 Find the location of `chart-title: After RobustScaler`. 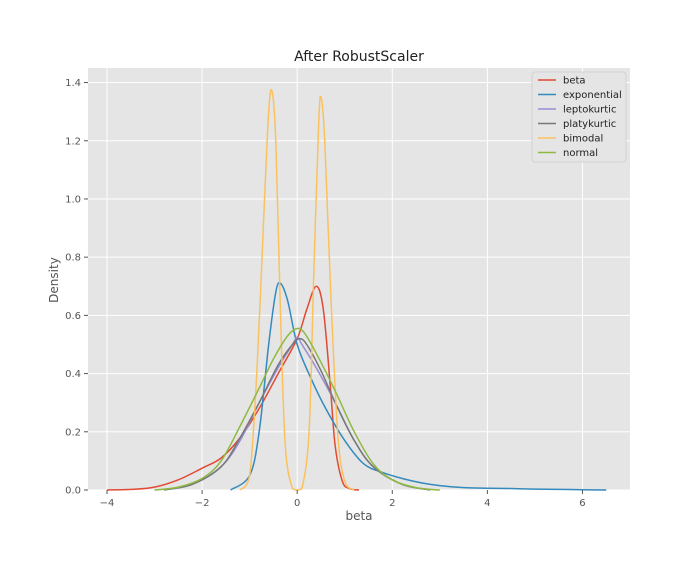

chart-title: After RobustScaler is located at coordinates (359, 57).